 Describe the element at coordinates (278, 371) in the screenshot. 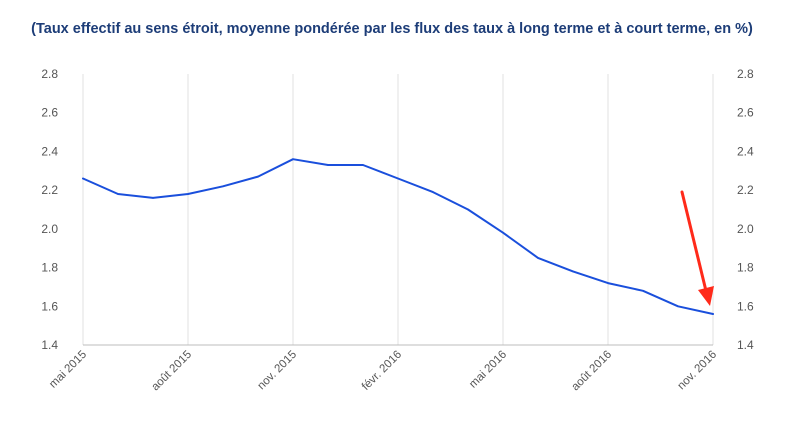

I see `x-tick-label: nov. 2015` at that location.